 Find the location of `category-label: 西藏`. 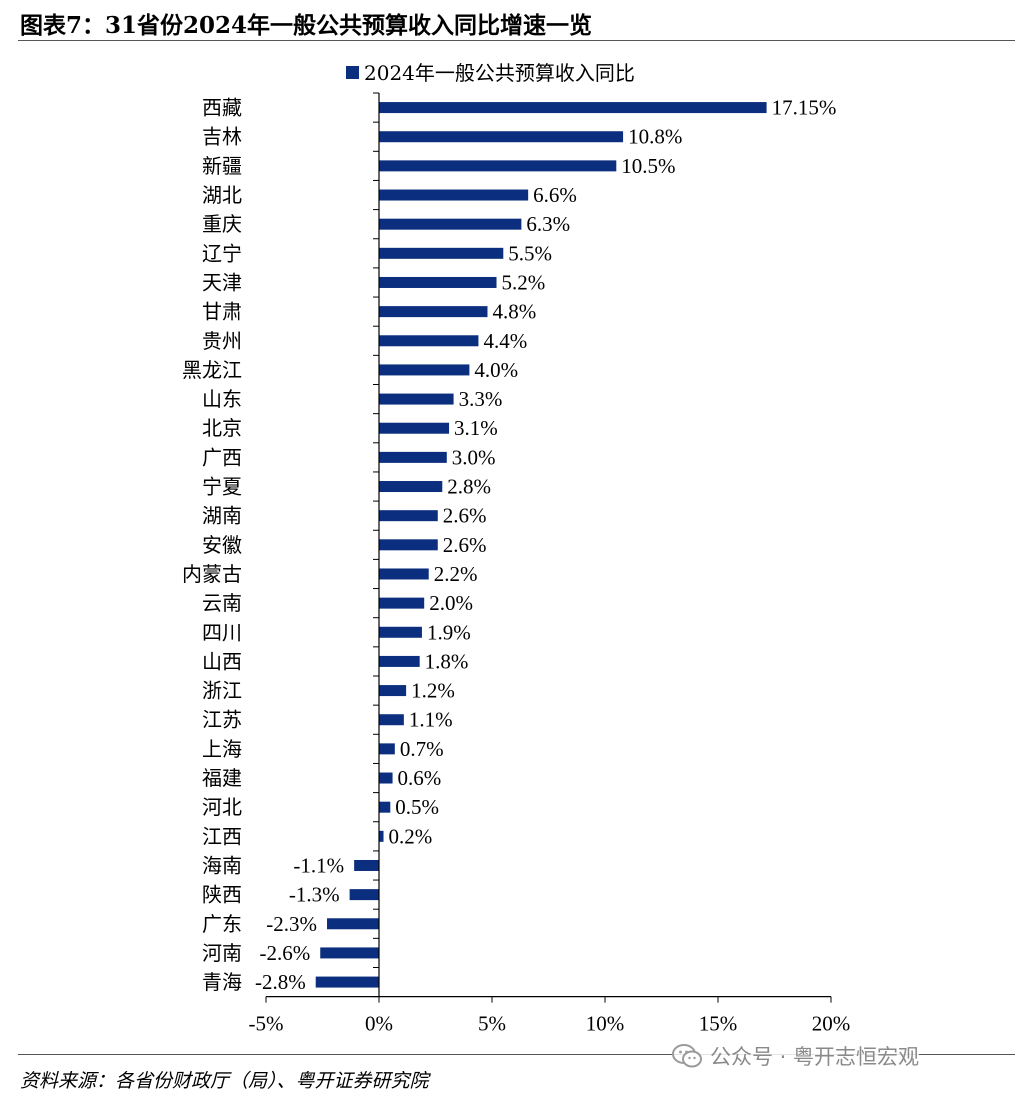

category-label: 西藏 is located at coordinates (222, 108).